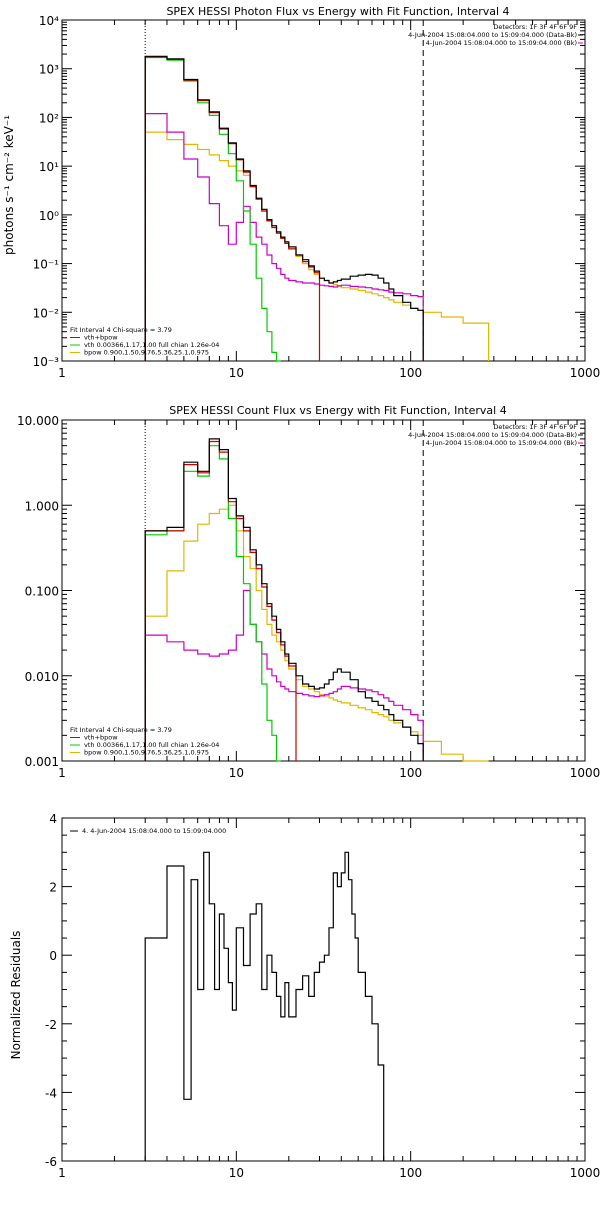 The width and height of the screenshot is (600, 1205). Describe the element at coordinates (236, 373) in the screenshot. I see `panel1-x-tick-label: 10` at that location.